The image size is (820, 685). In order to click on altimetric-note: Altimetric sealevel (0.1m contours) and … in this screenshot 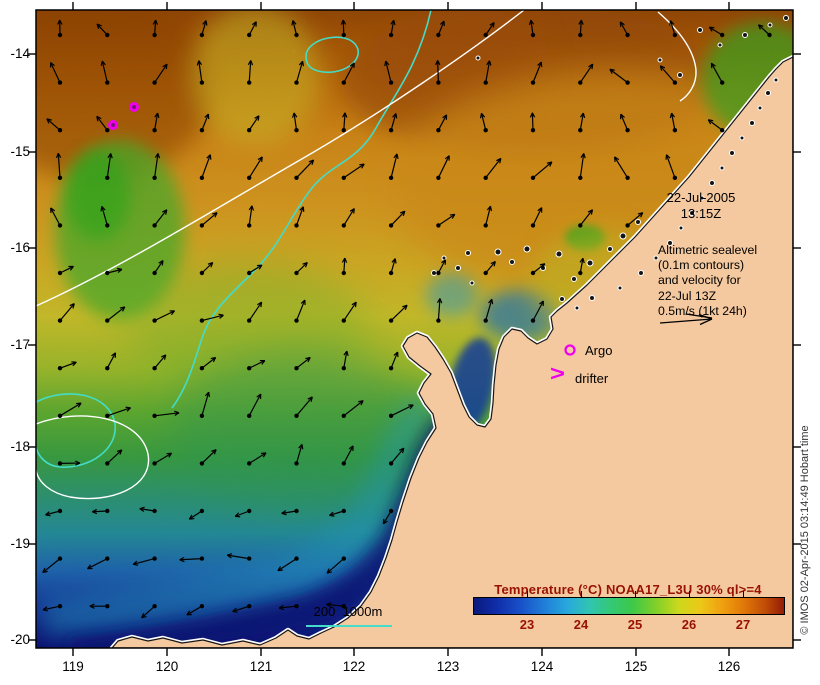, I will do `click(724, 281)`.